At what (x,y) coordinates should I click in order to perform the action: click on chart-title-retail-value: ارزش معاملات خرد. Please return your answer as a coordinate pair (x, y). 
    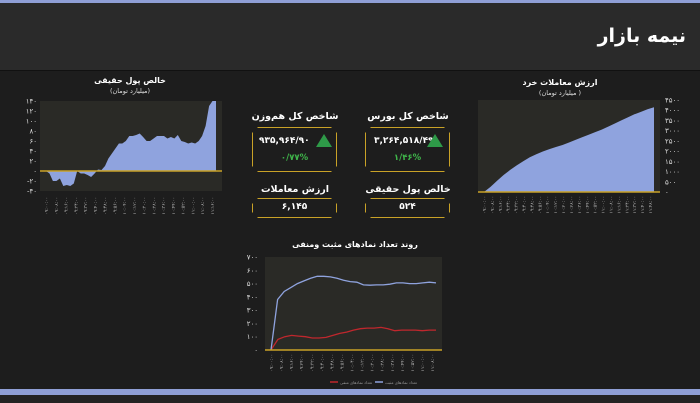
    Looking at the image, I should click on (560, 82).